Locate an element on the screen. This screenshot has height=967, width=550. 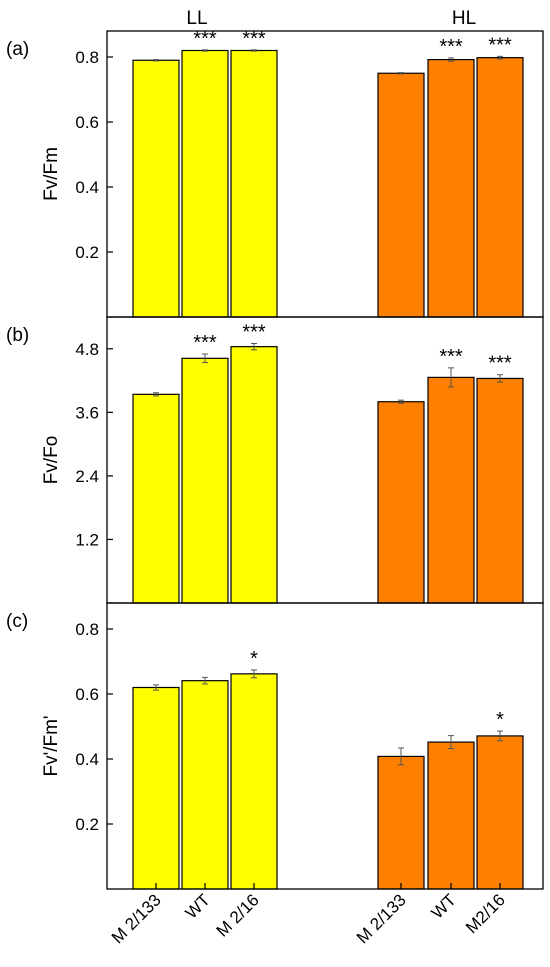
x-category-label: M2/16 is located at coordinates (485, 913).